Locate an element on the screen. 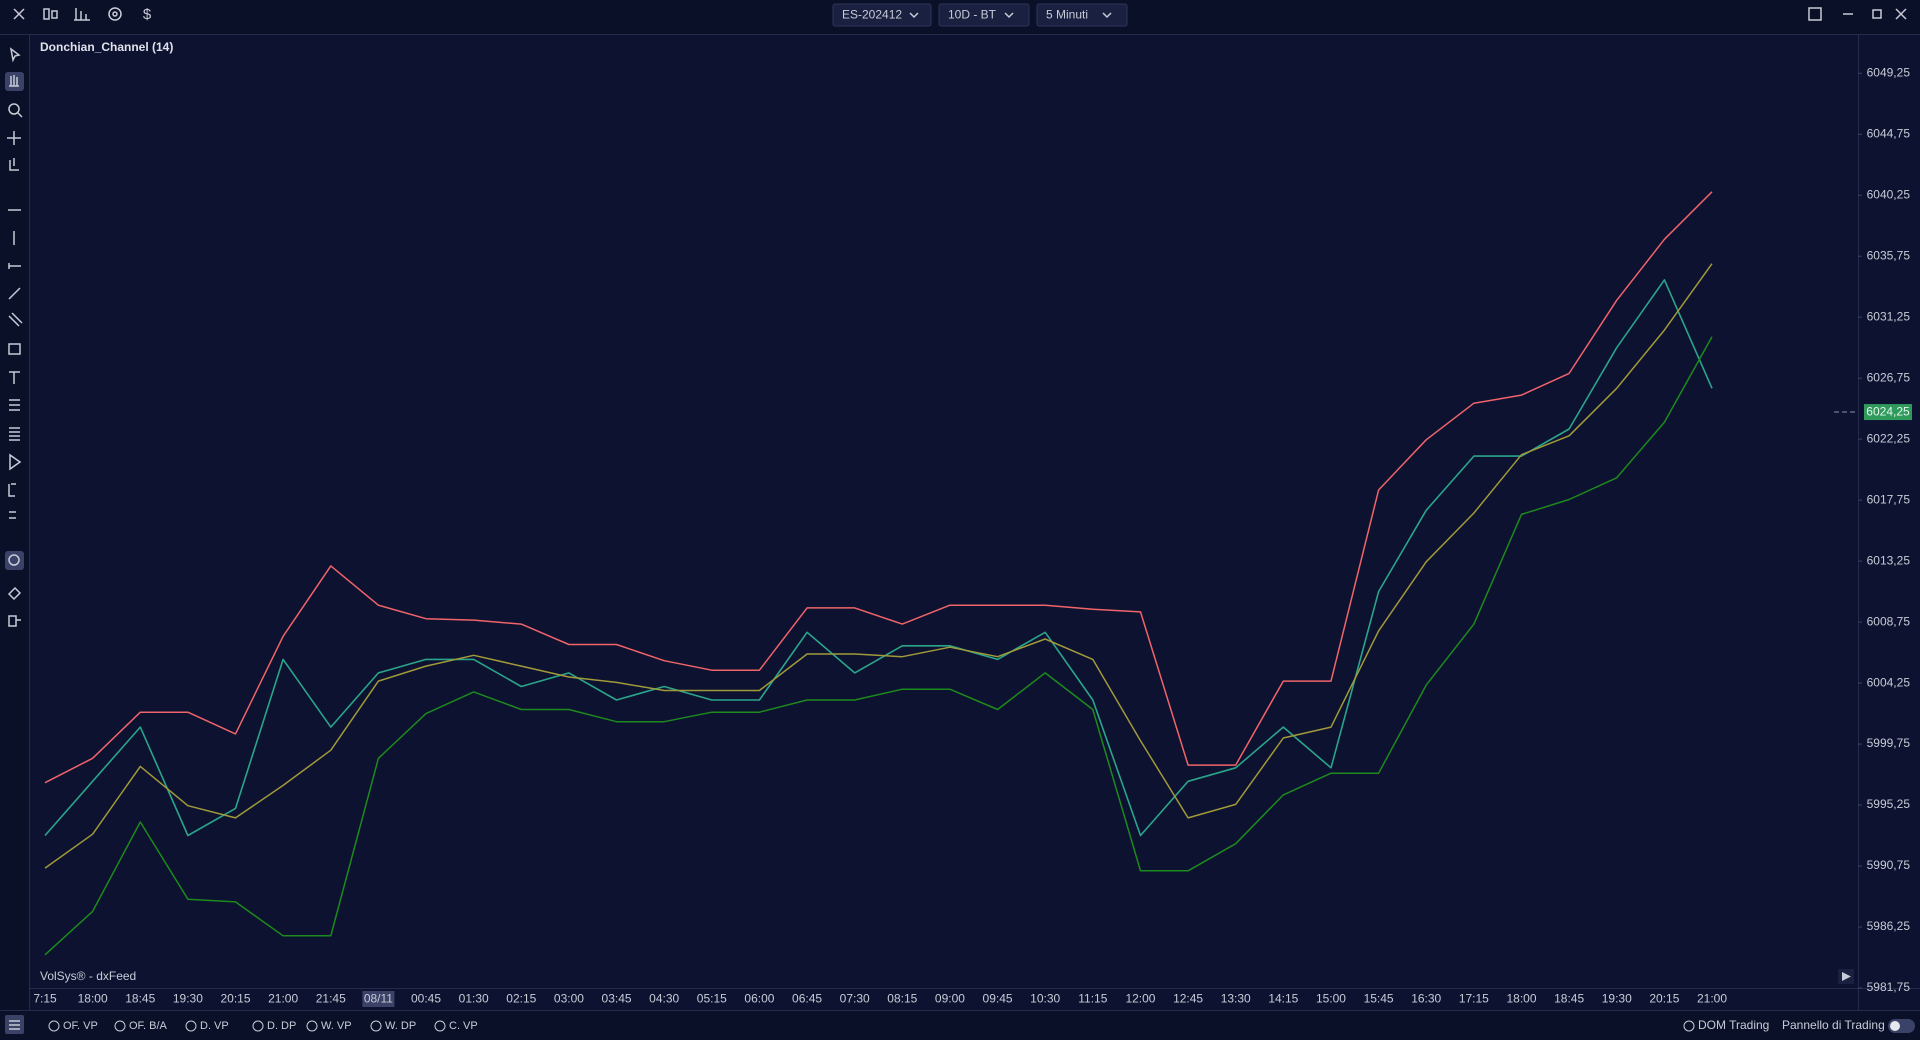 The image size is (1920, 1040). magnet-bg is located at coordinates (14, 560).